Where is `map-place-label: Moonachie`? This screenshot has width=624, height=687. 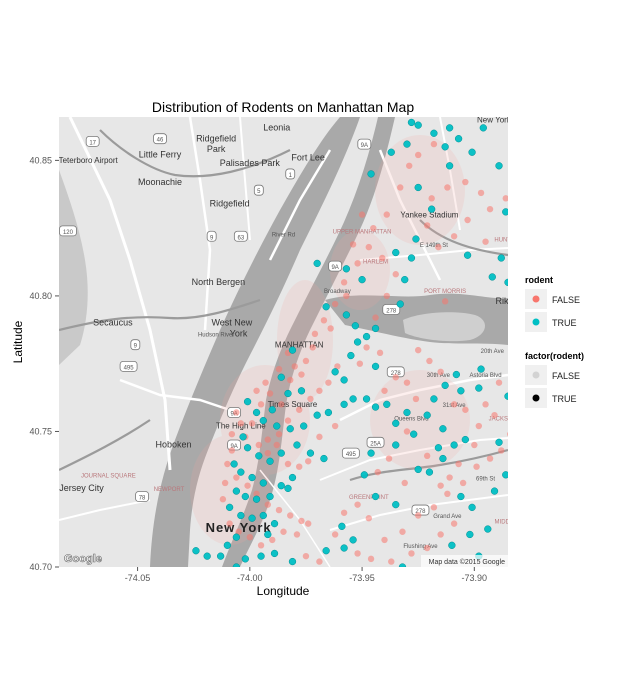 map-place-label: Moonachie is located at coordinates (160, 182).